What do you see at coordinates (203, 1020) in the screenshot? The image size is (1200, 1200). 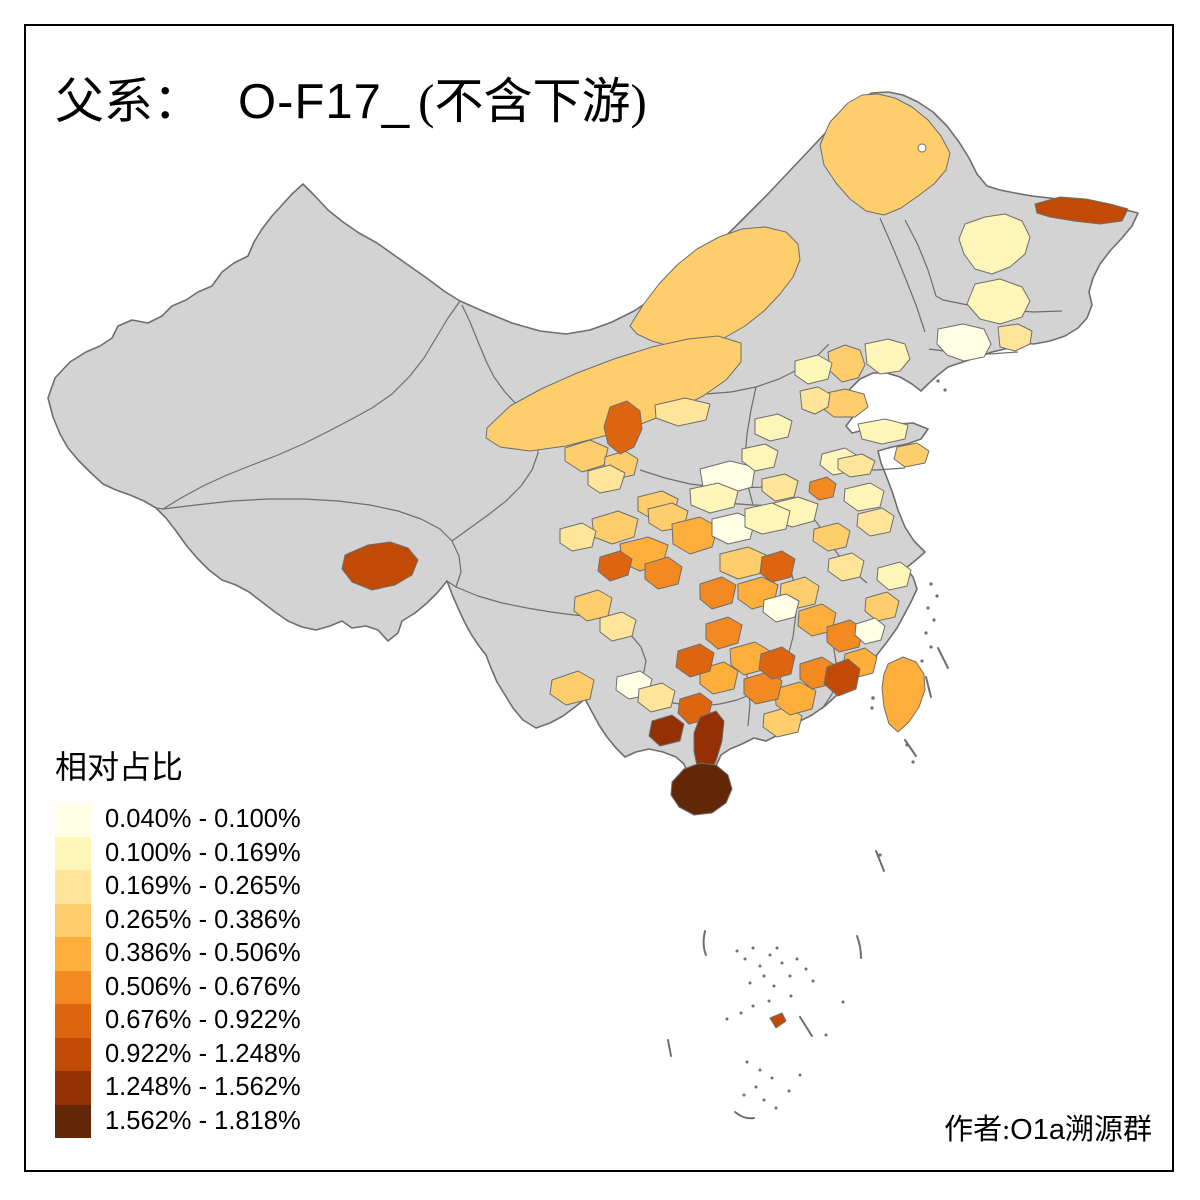 I see `legend-label: 0.676% - 0.922%` at bounding box center [203, 1020].